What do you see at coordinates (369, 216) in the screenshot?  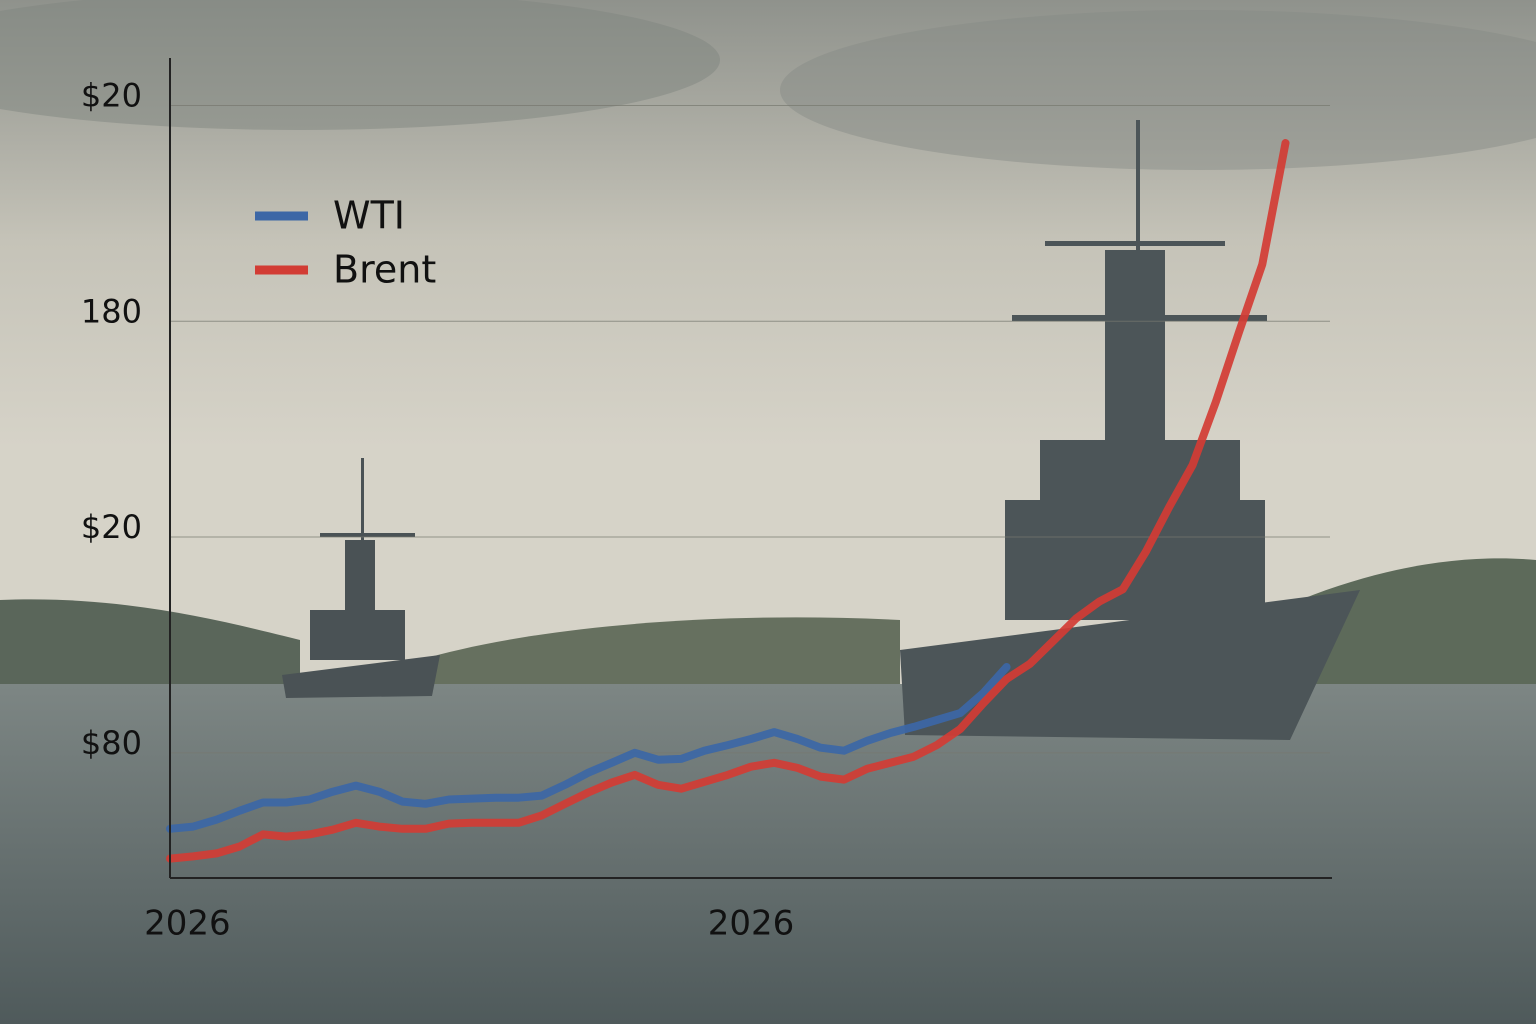 I see `legend-label: WTI` at bounding box center [369, 216].